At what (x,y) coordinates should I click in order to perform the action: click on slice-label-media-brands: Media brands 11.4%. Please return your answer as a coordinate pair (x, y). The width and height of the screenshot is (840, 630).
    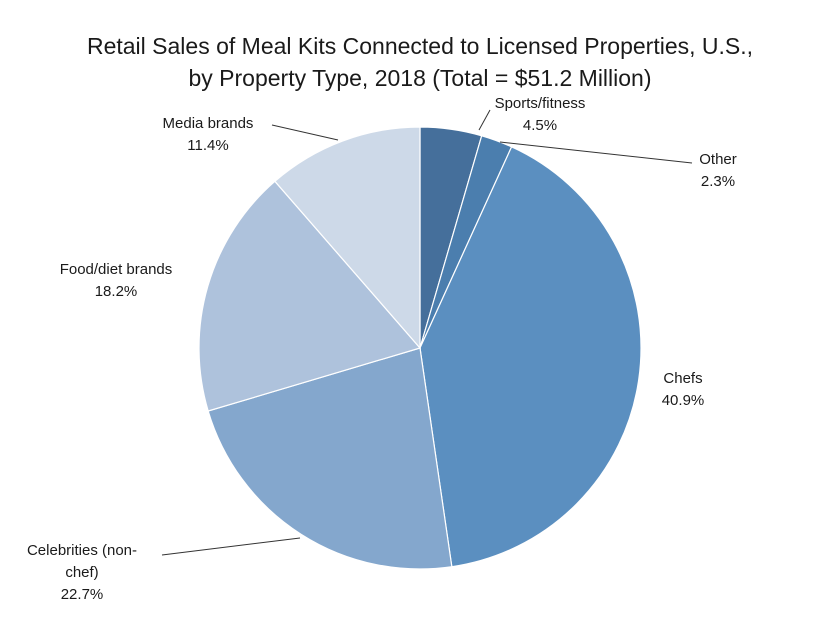
    Looking at the image, I should click on (208, 134).